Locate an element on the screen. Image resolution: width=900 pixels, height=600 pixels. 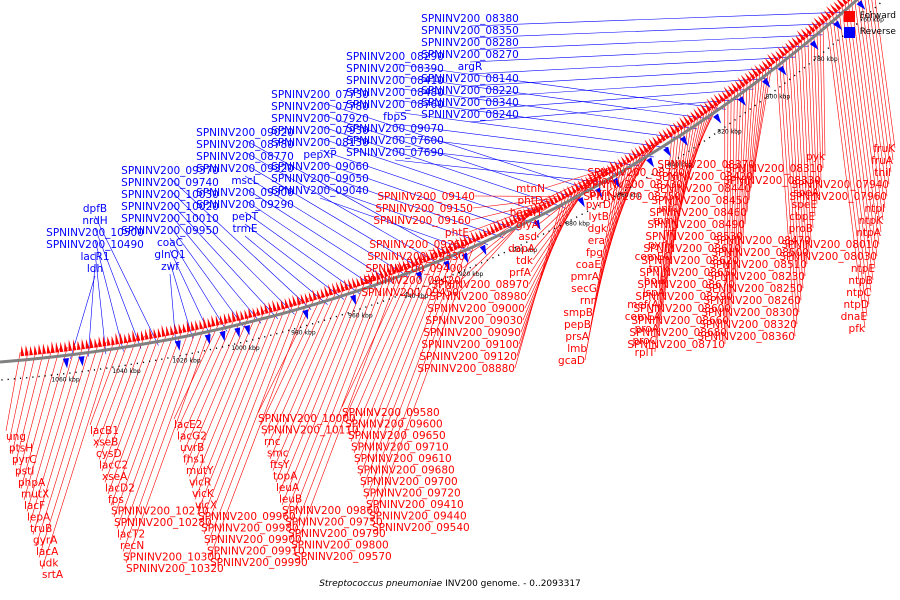
forward-gene-label: mutX is located at coordinates (35, 495).